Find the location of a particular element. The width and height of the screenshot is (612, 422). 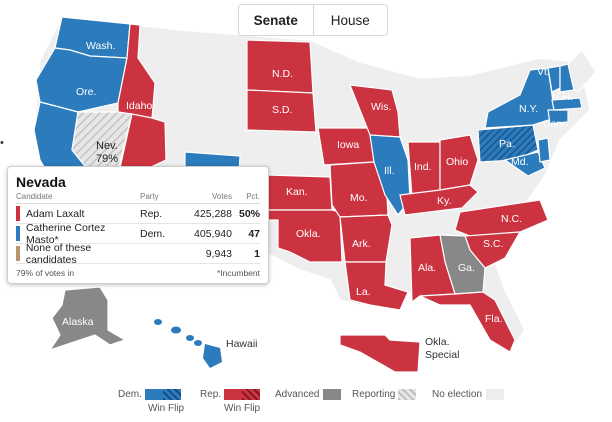

label-nd: N.D. is located at coordinates (282, 74).